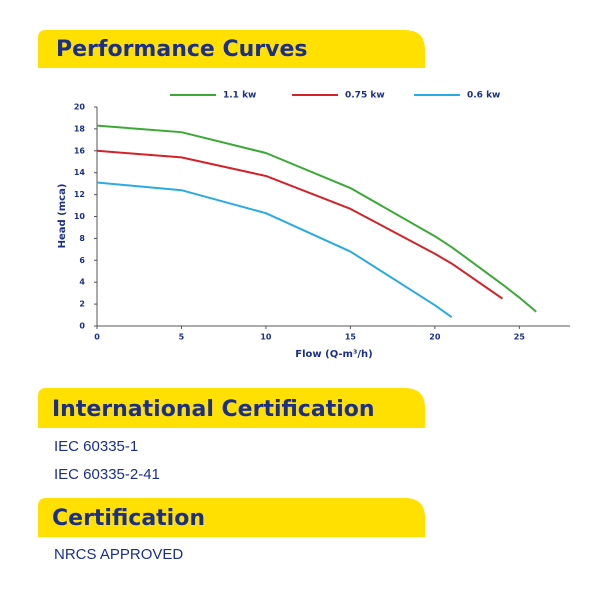 Image resolution: width=600 pixels, height=600 pixels. Describe the element at coordinates (80, 128) in the screenshot. I see `y-tick-label: 18` at that location.